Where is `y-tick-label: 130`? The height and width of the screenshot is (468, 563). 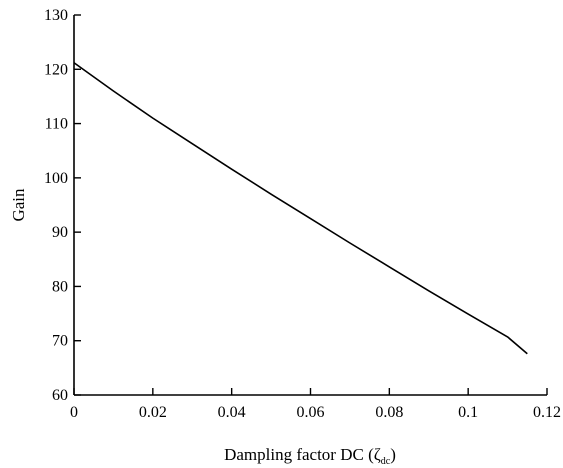 y-tick-label: 130 is located at coordinates (56, 15).